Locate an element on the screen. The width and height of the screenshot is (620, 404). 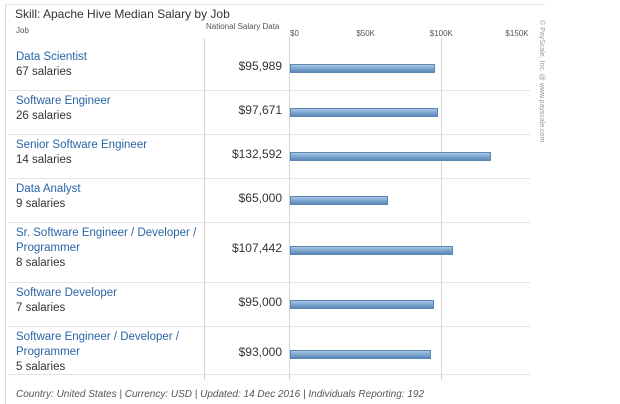
watermark: © PayScale, Inc. @ www.payscale.com is located at coordinates (542, 100).